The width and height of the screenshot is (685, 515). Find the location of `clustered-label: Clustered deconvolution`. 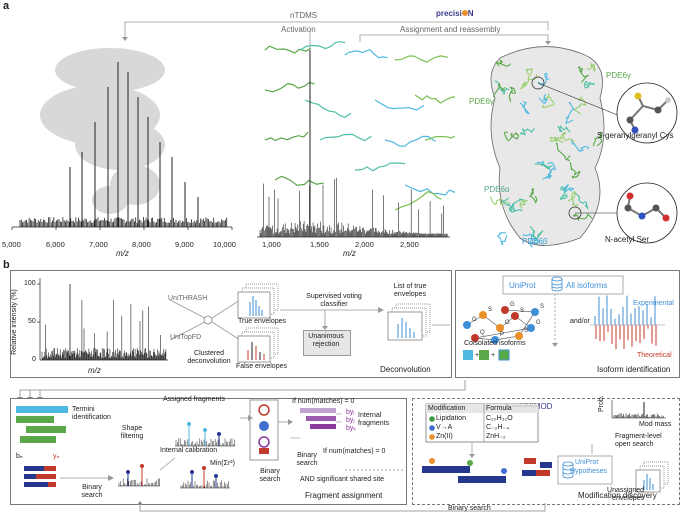

clustered-label: Clustered deconvolution is located at coordinates (209, 357).